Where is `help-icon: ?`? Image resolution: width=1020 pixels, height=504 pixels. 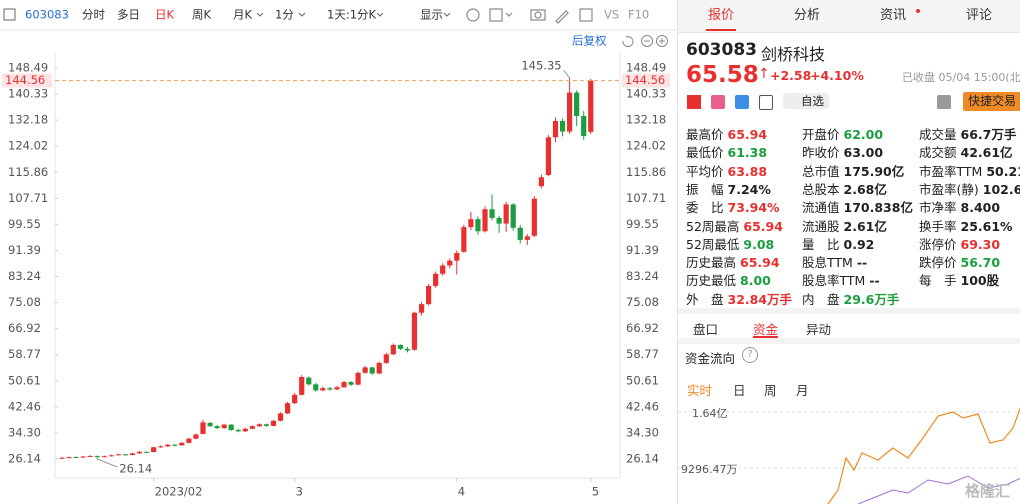 help-icon: ? is located at coordinates (750, 355).